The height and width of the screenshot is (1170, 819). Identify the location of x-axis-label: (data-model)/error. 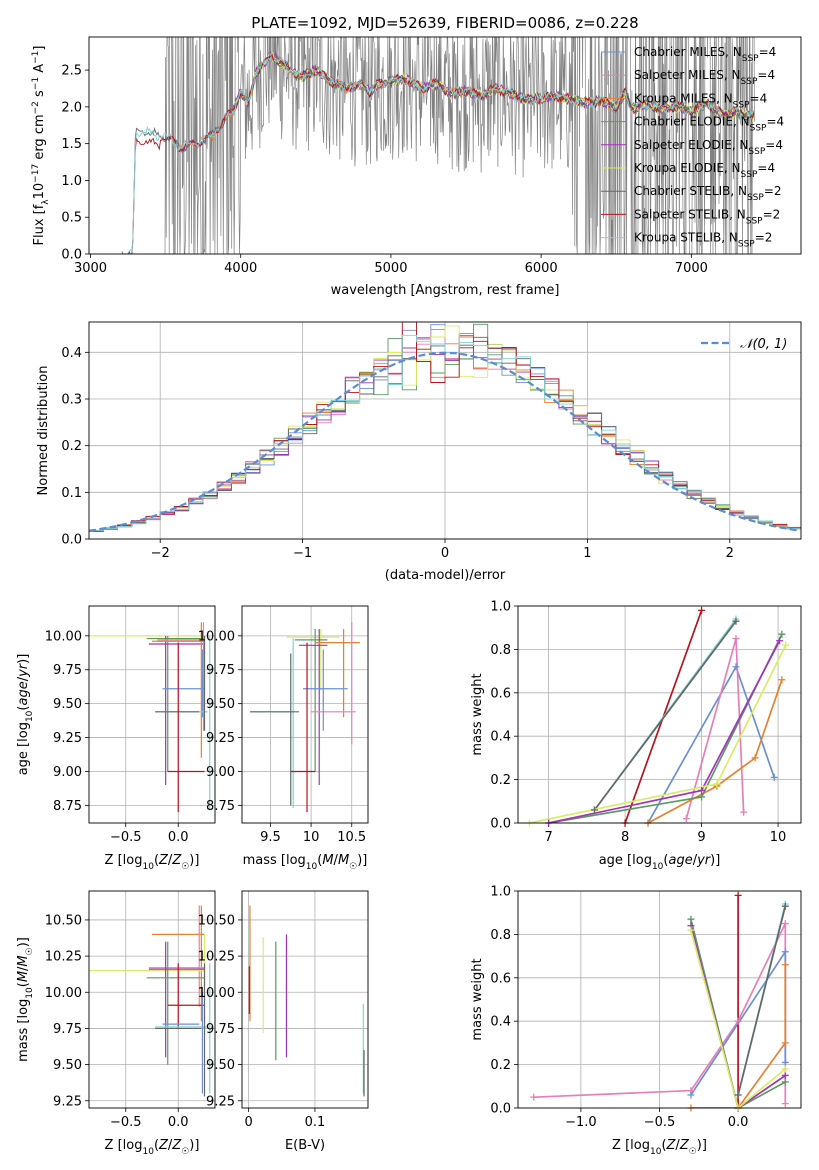
(445, 575).